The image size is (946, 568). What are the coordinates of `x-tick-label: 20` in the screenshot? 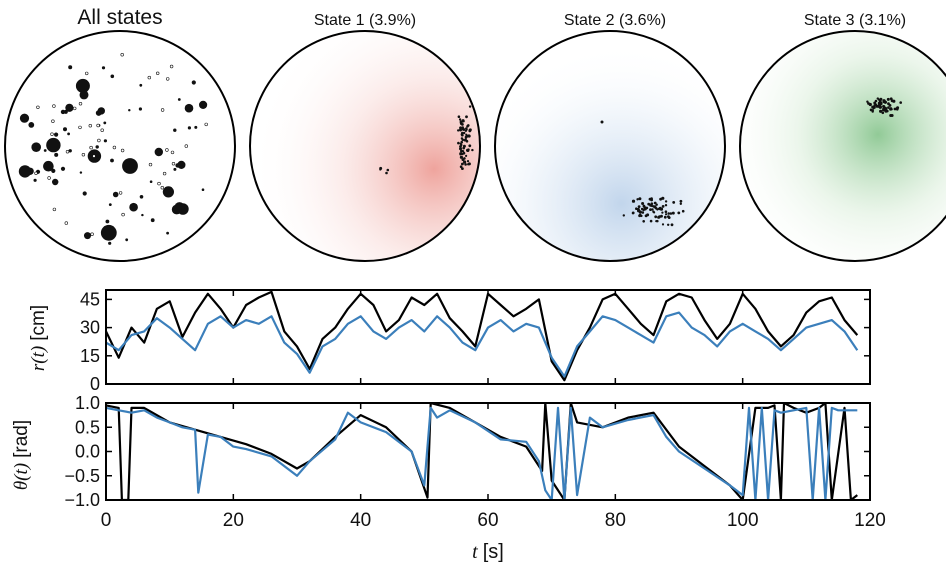 It's located at (233, 520).